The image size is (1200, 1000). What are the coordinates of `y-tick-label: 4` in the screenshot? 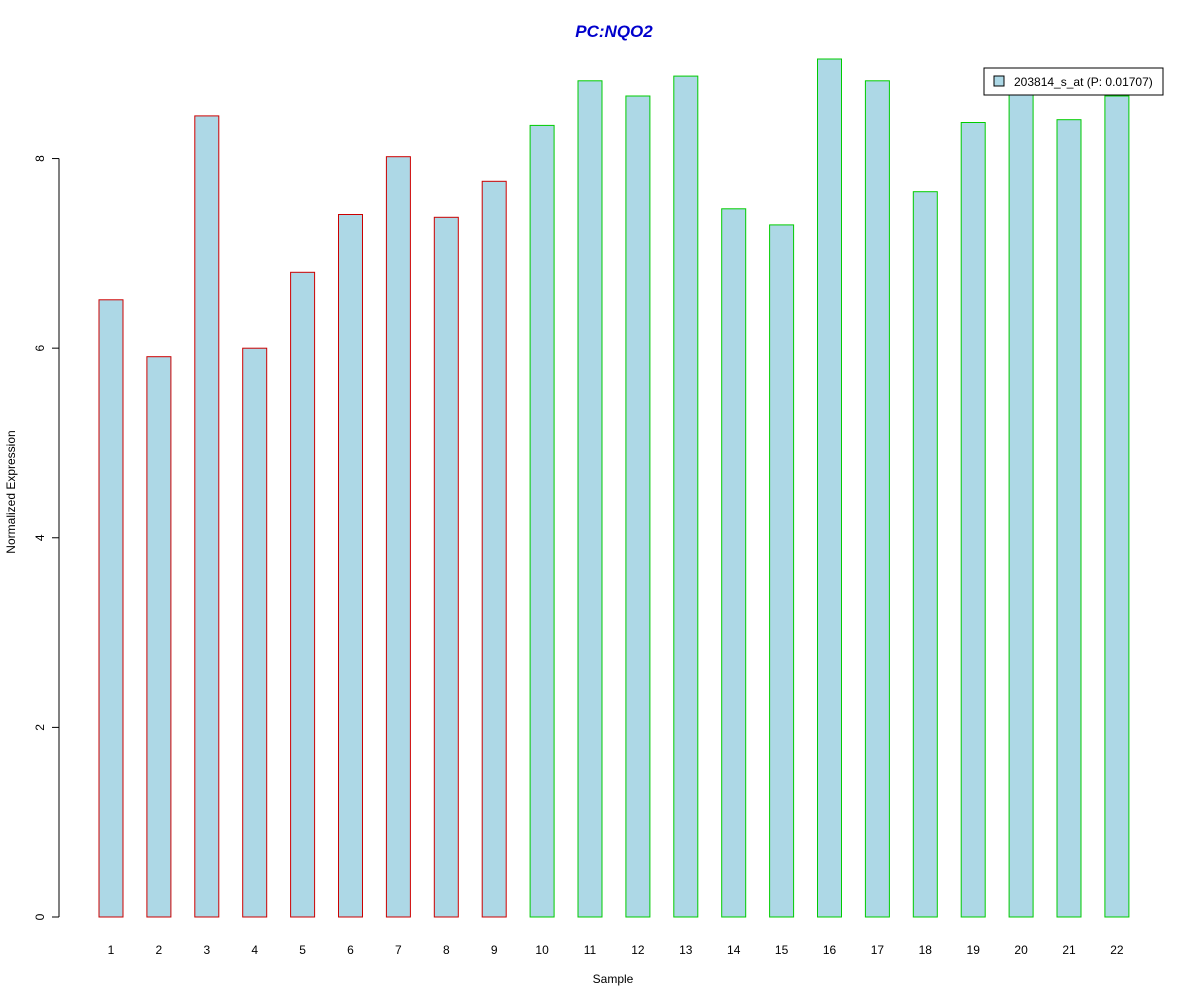 It's located at (40, 537).